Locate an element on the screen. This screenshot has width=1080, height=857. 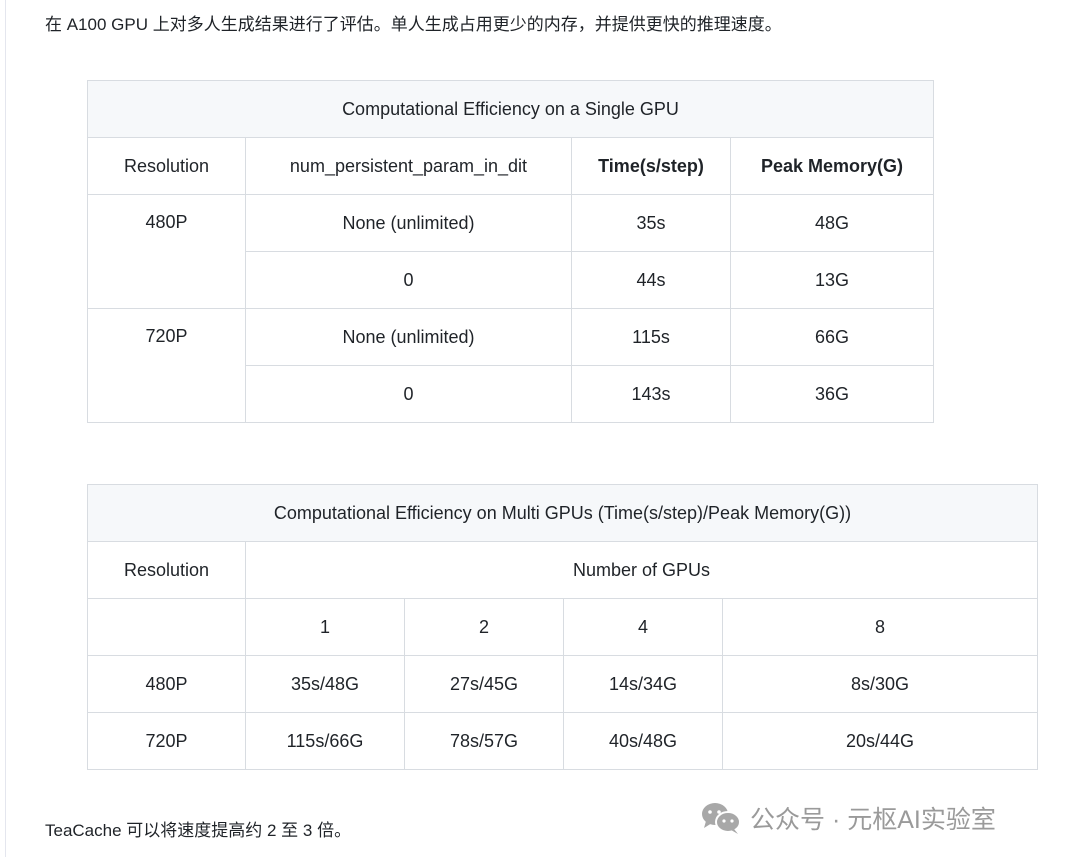
value-cell: 35s/48G is located at coordinates (325, 684).